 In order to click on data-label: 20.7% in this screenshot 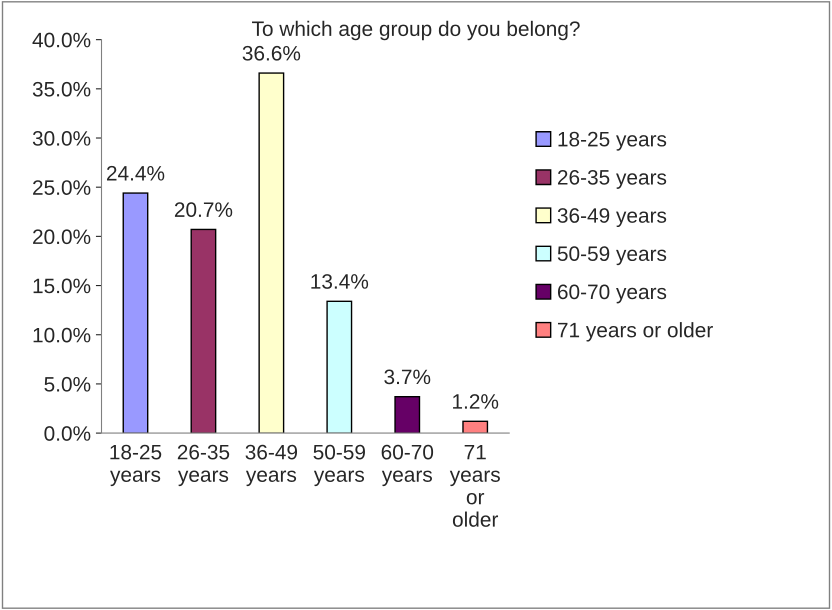, I will do `click(203, 210)`.